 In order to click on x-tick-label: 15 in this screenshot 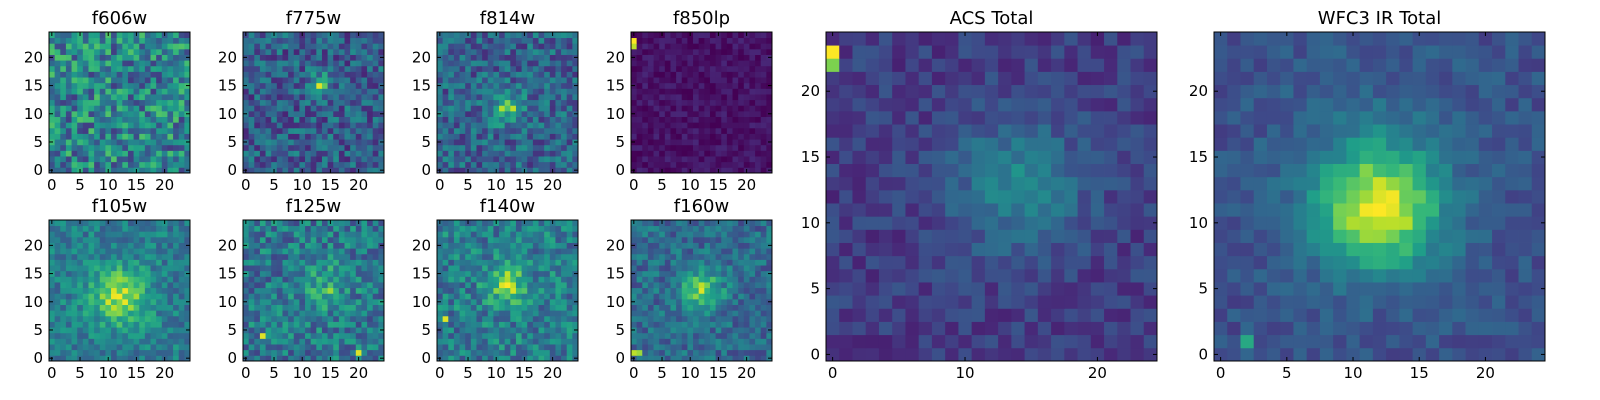, I will do `click(524, 185)`.